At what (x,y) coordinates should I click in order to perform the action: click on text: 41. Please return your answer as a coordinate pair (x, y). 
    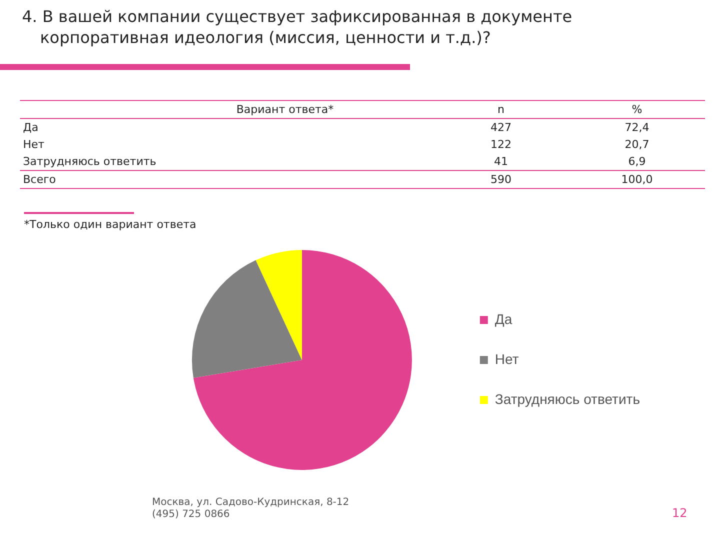
    Looking at the image, I should click on (501, 162).